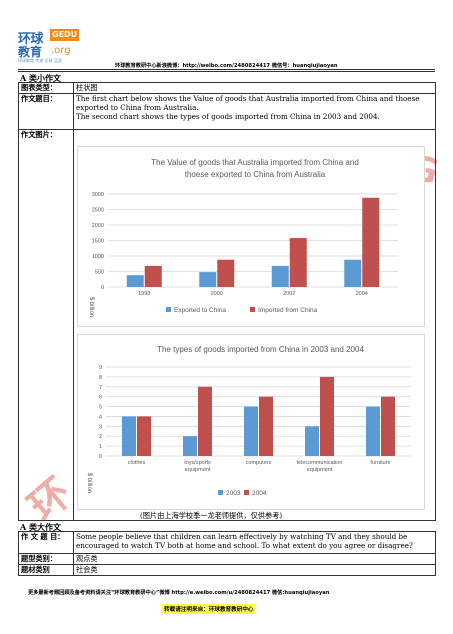  Describe the element at coordinates (254, 570) in the screenshot. I see `essay-material-value: 社会类` at that location.